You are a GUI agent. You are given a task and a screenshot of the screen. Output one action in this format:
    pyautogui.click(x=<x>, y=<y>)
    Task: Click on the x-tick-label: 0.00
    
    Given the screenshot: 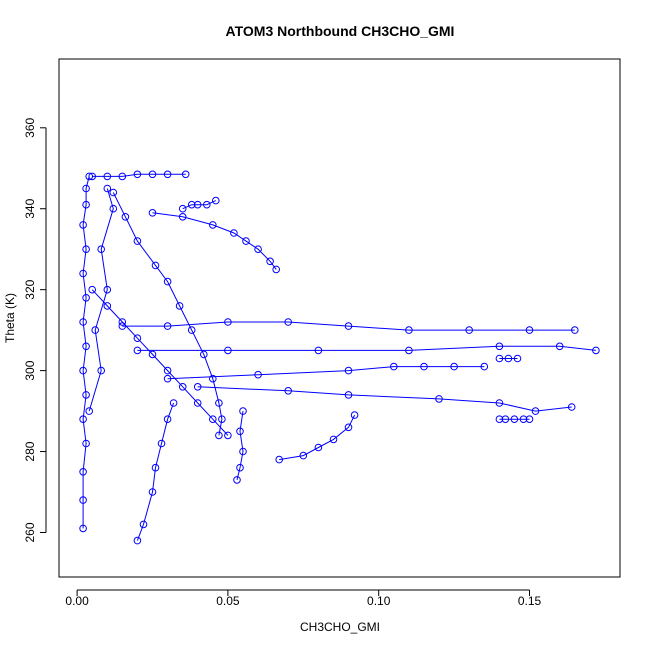 What is the action you would take?
    pyautogui.click(x=77, y=601)
    